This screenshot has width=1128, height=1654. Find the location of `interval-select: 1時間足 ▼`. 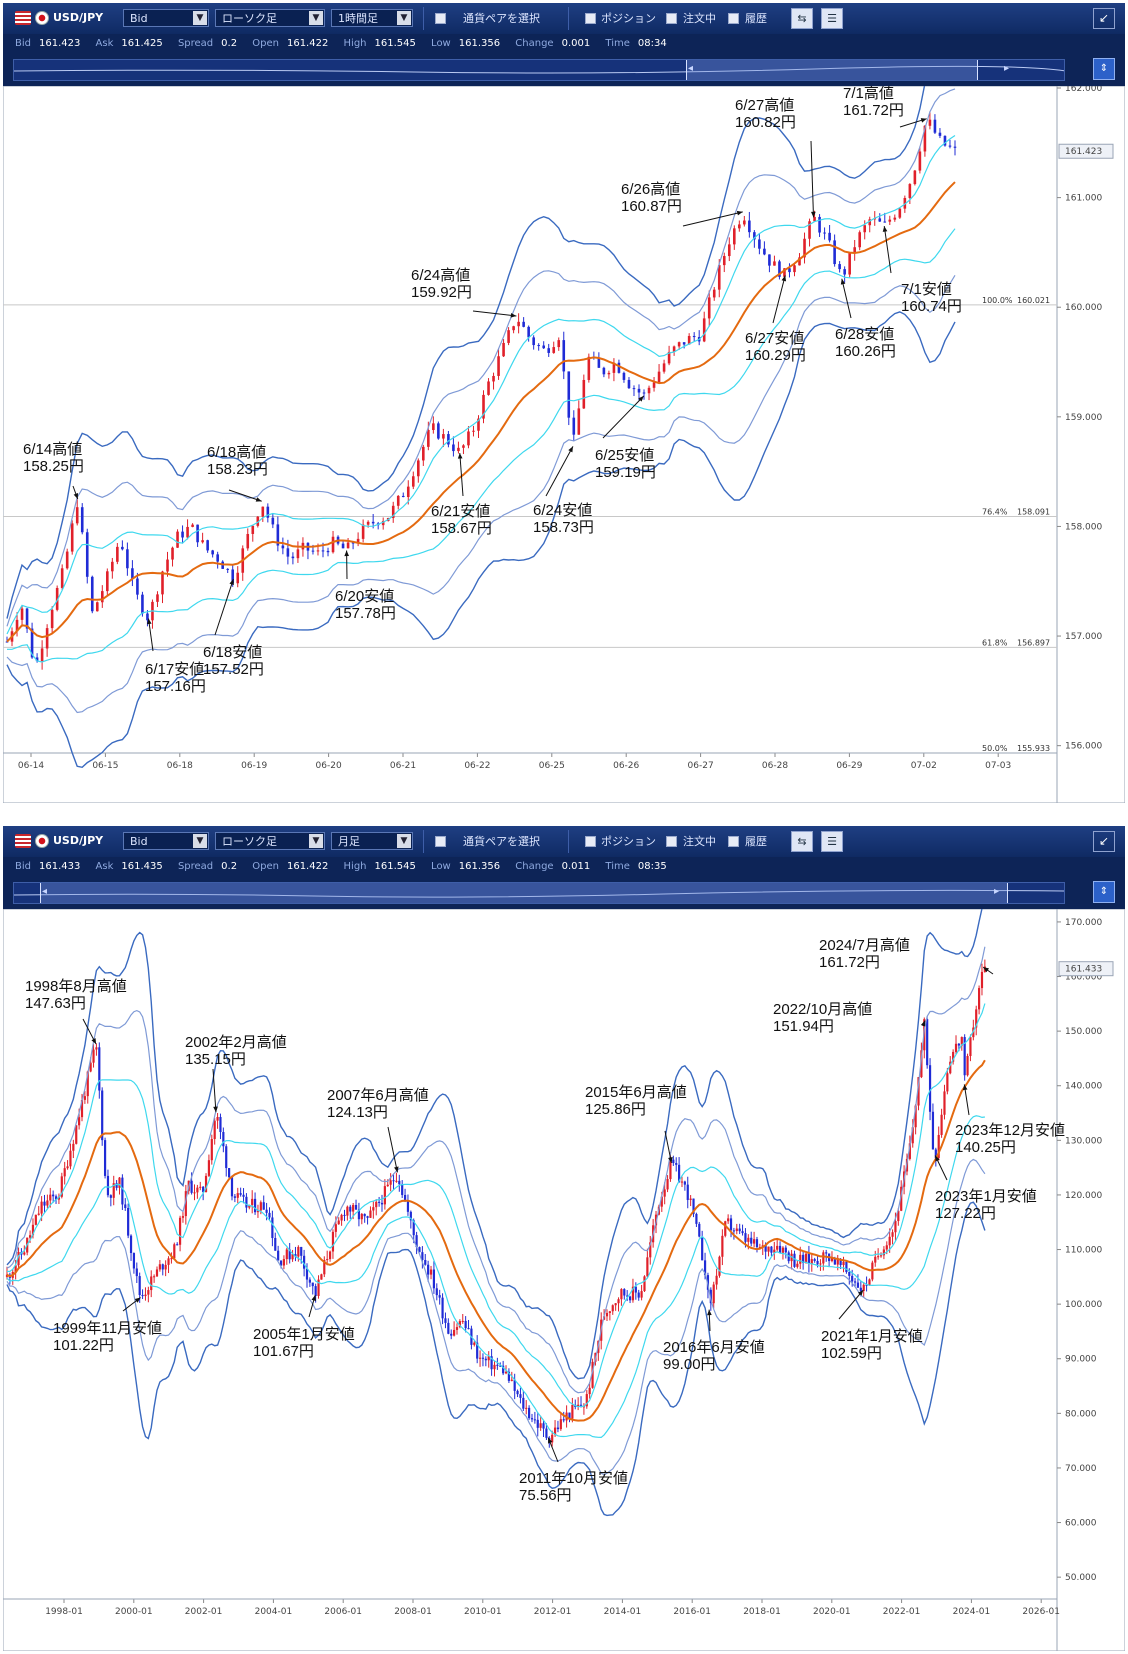

interval-select: 1時間足 ▼ is located at coordinates (372, 18).